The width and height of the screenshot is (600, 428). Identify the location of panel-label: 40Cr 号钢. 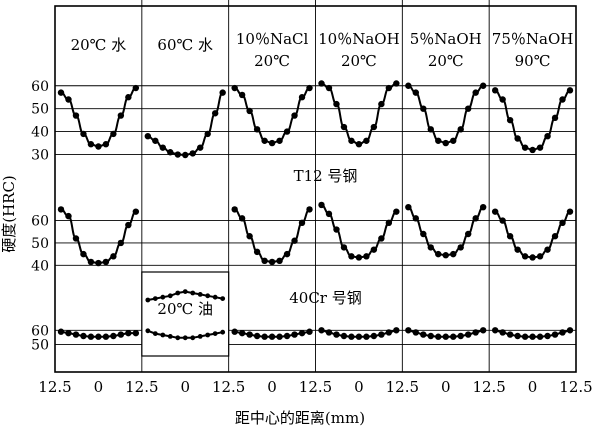
(325, 298).